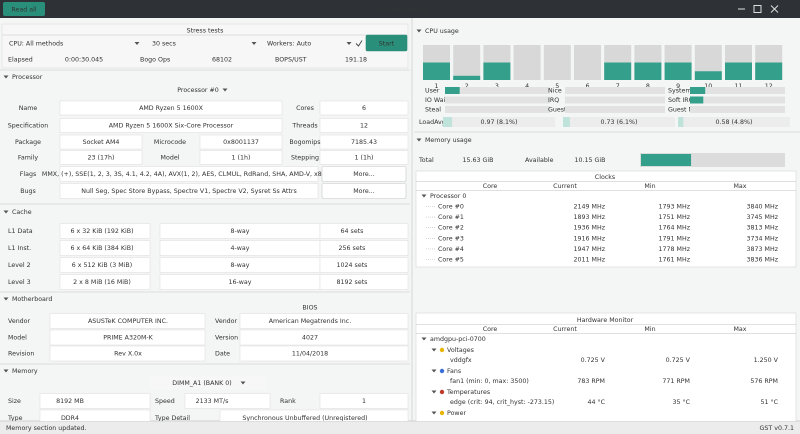  What do you see at coordinates (364, 158) in the screenshot?
I see `value: 1 (1h)` at bounding box center [364, 158].